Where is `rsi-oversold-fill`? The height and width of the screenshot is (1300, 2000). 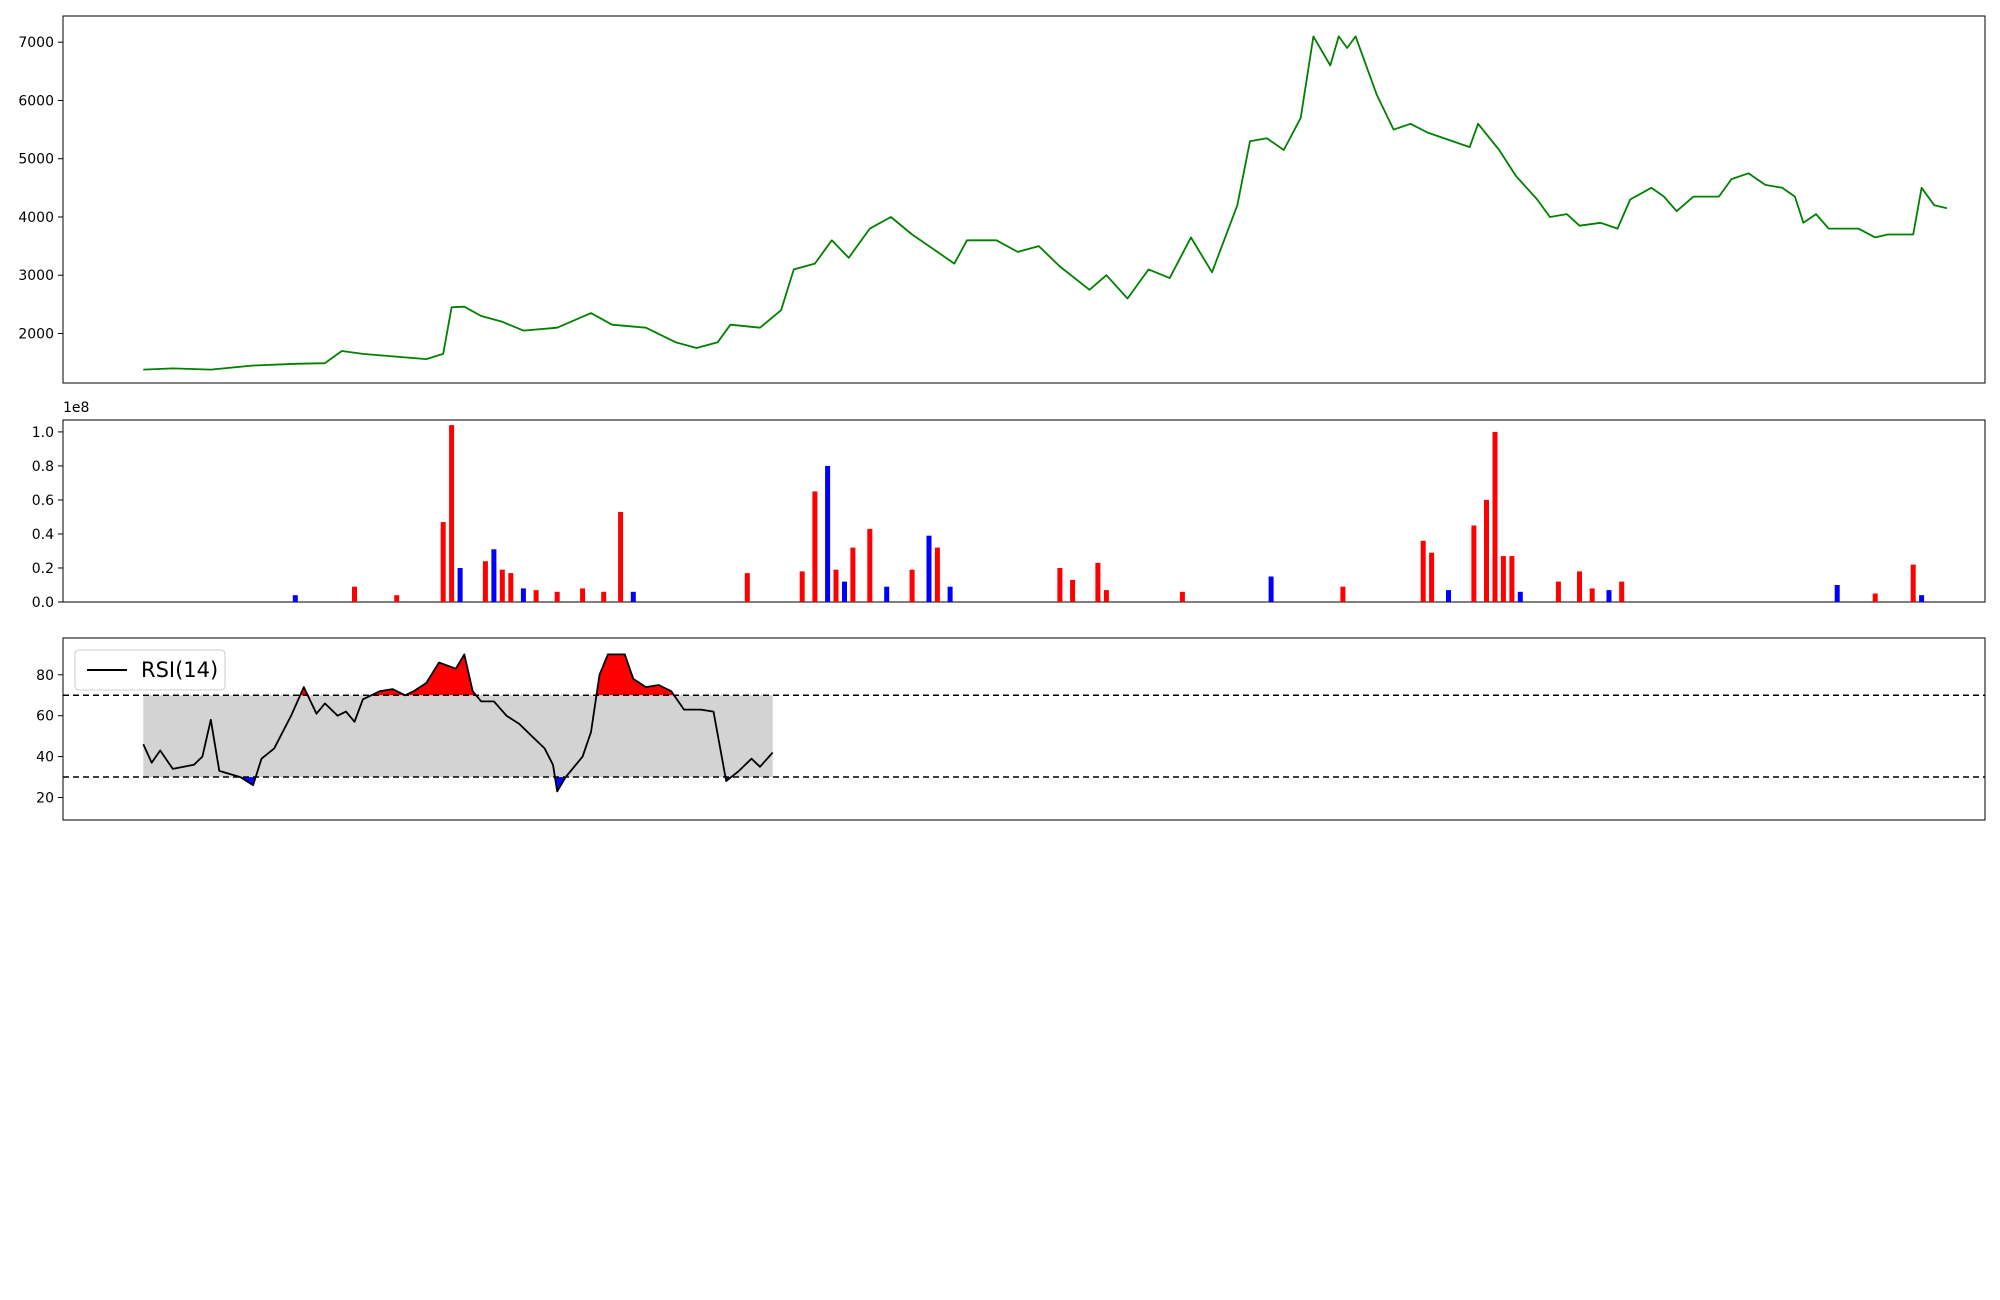 rsi-oversold-fill is located at coordinates (458, 784).